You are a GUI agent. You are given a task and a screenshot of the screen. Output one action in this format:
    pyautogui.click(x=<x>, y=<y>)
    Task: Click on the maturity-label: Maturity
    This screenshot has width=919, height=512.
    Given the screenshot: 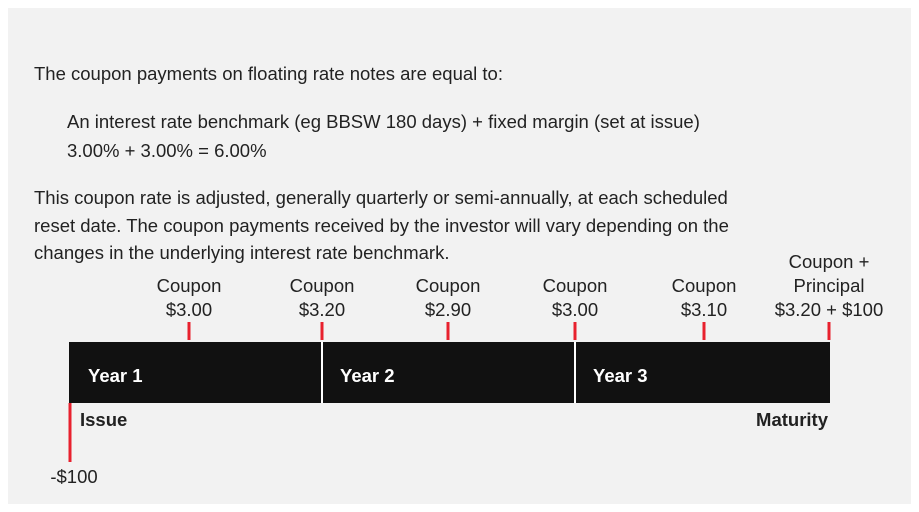 What is the action you would take?
    pyautogui.click(x=792, y=419)
    